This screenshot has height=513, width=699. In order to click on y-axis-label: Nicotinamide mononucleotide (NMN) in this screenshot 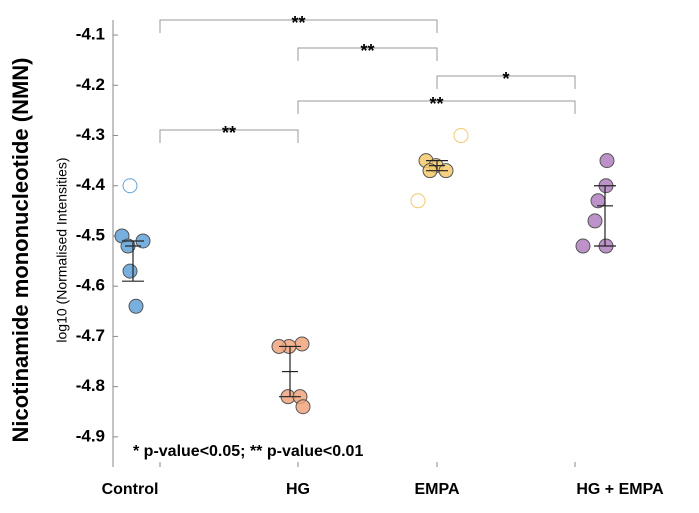, I will do `click(20, 250)`.